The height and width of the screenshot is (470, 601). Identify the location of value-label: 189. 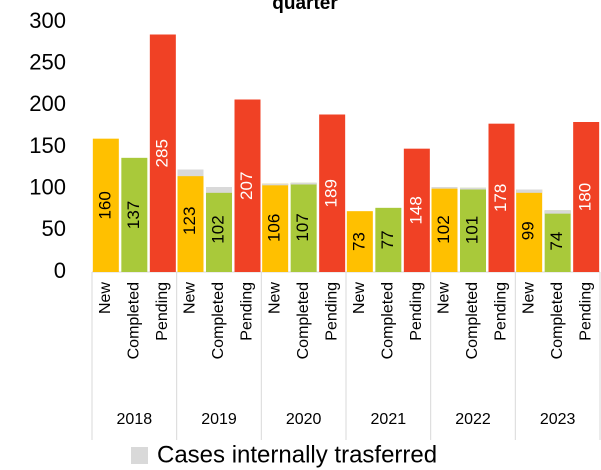
(331, 193).